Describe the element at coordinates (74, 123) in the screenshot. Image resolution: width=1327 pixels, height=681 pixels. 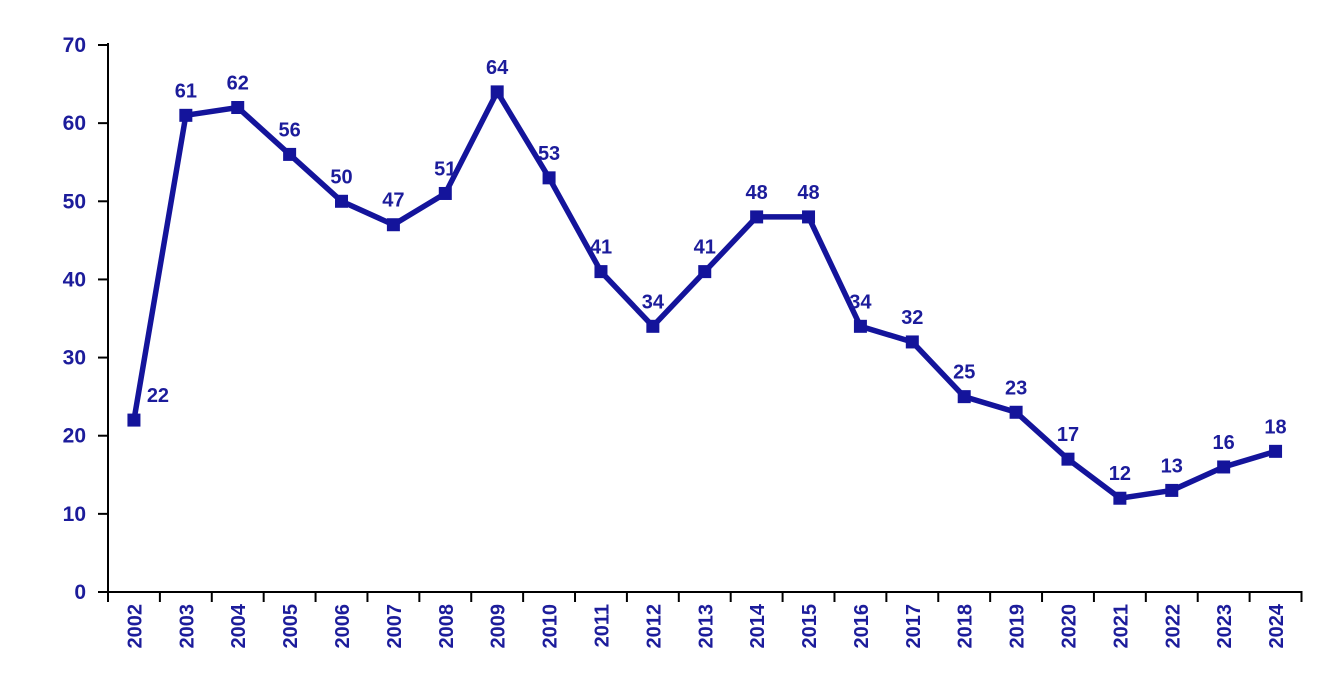
I see `y-tick-label: 60` at that location.